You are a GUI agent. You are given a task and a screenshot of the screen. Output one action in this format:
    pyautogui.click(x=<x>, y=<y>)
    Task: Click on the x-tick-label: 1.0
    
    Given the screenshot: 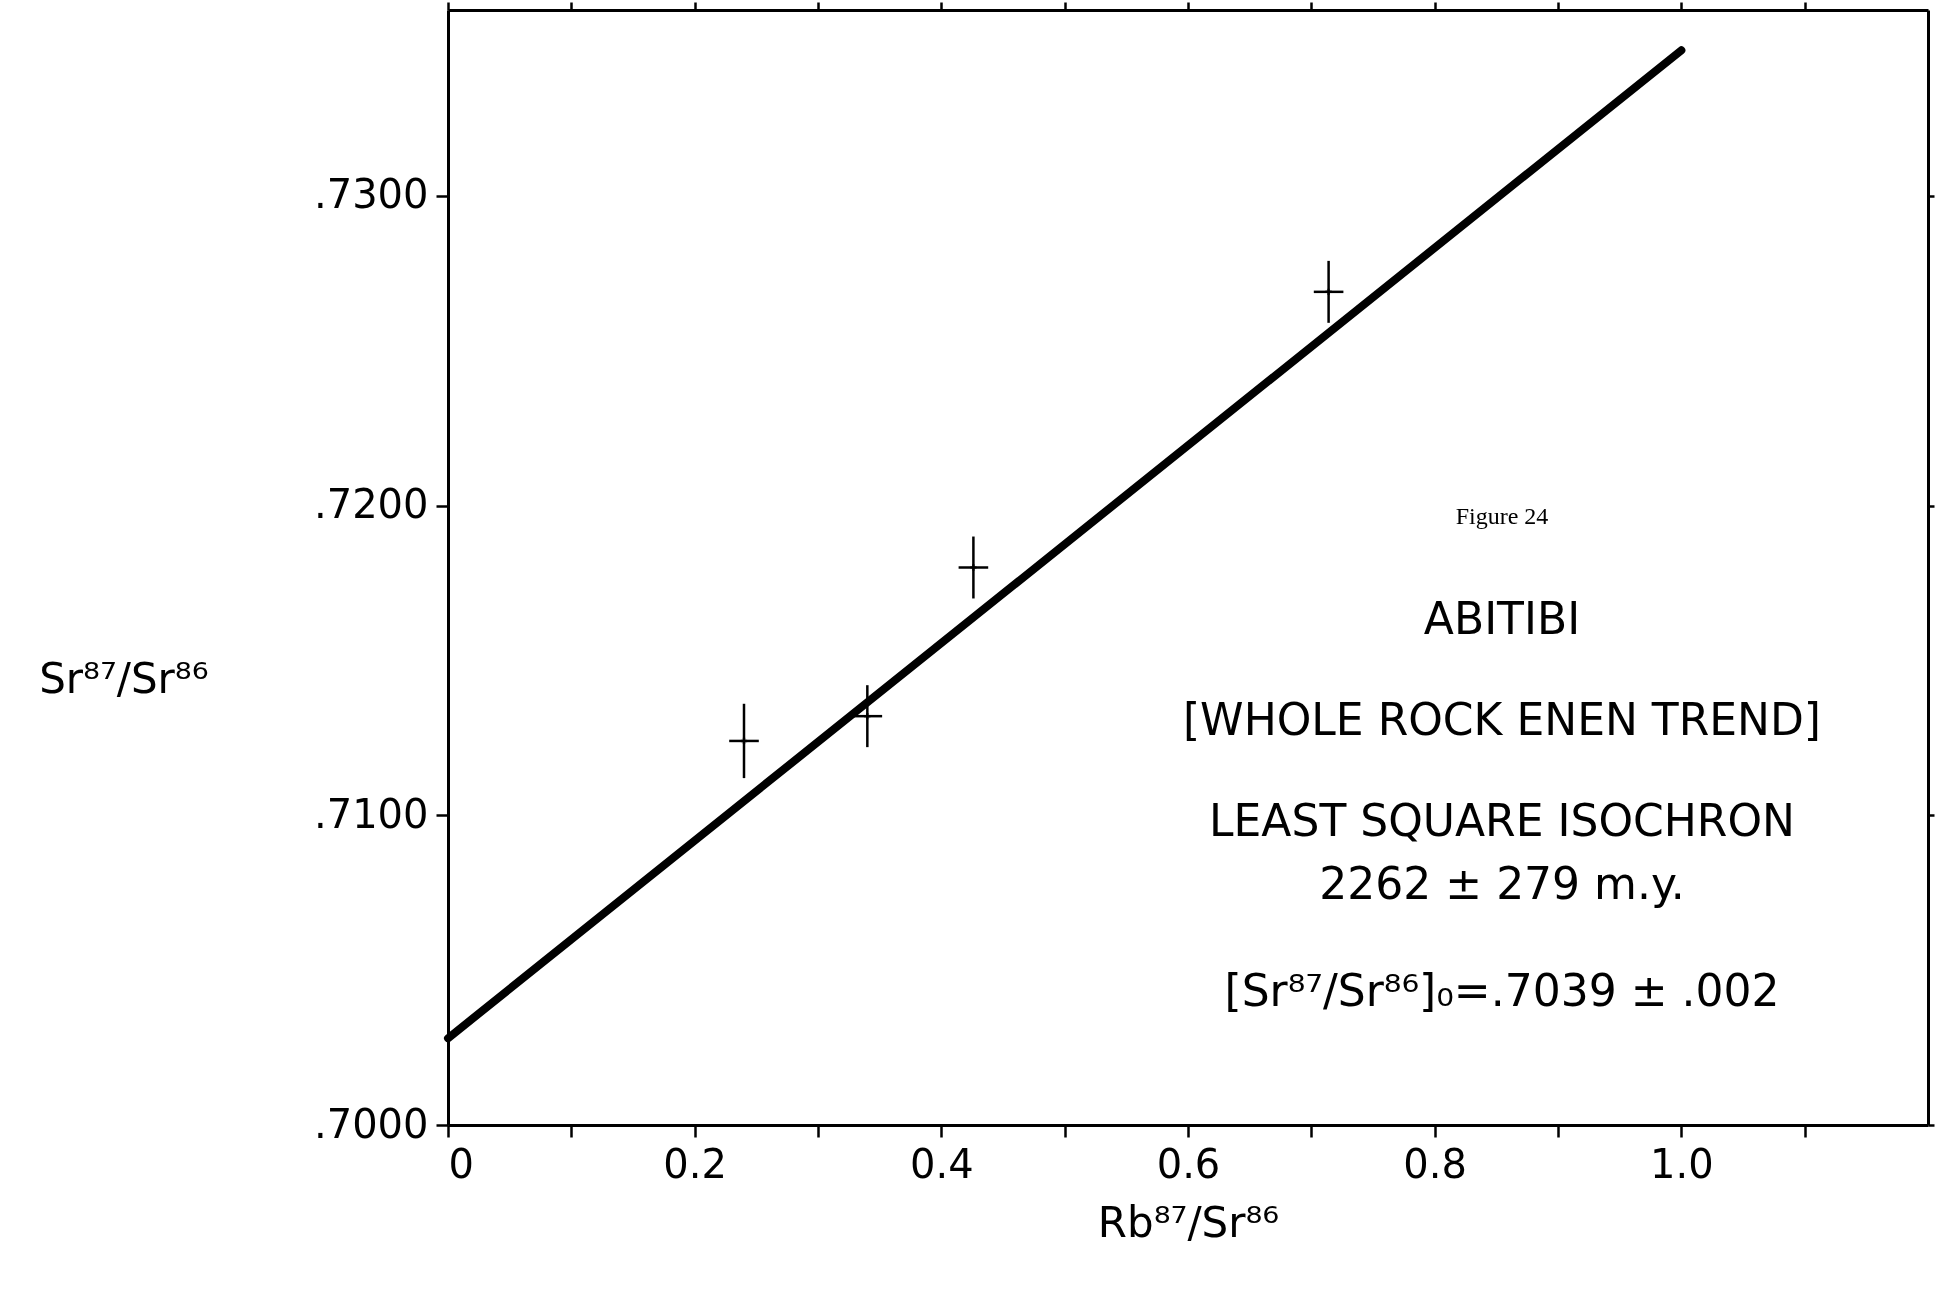 What is the action you would take?
    pyautogui.click(x=1682, y=1163)
    